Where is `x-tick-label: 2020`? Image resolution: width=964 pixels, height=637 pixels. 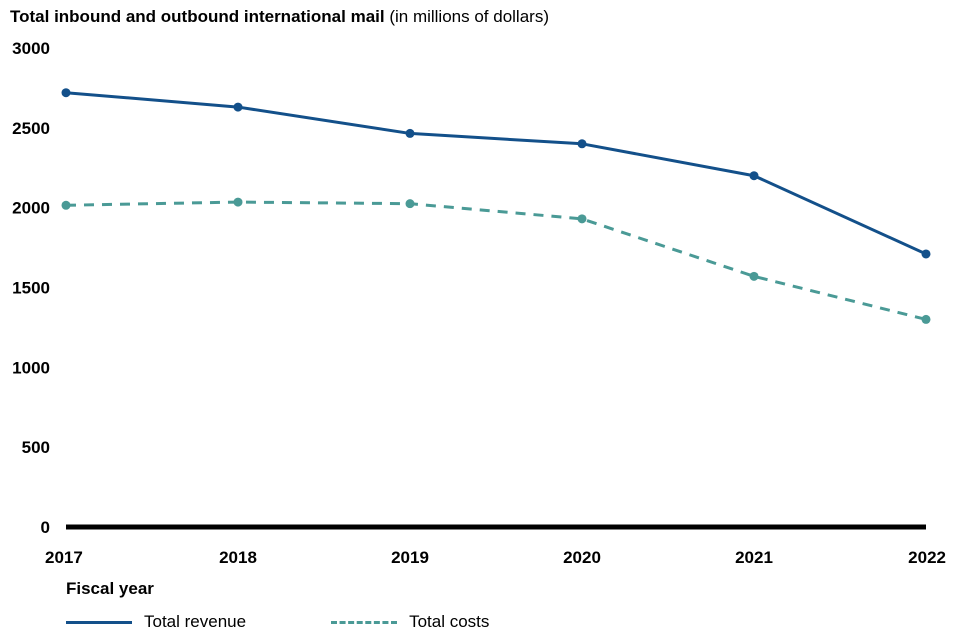
x-tick-label: 2020 is located at coordinates (582, 557).